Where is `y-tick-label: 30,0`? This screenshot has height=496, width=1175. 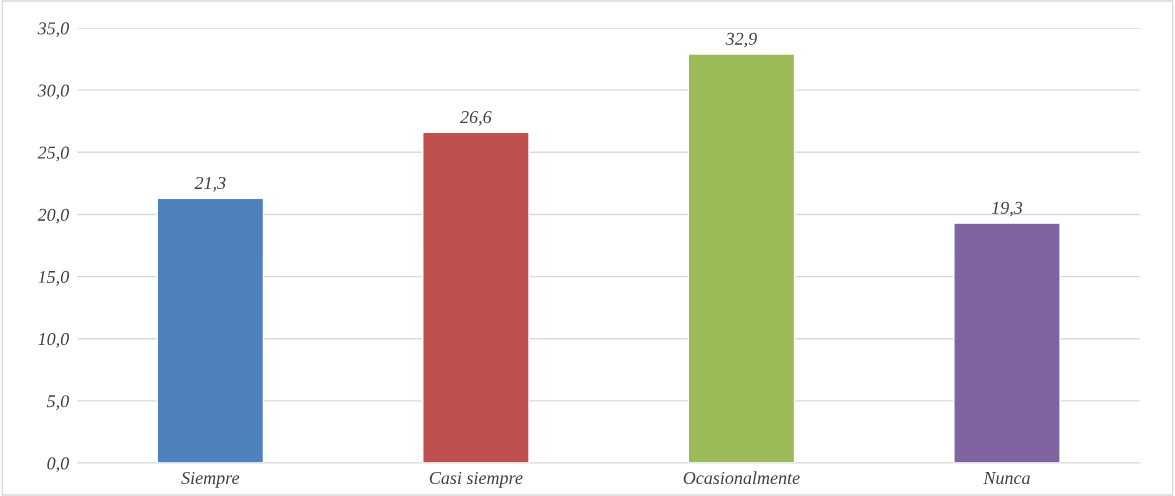
y-tick-label: 30,0 is located at coordinates (53, 92).